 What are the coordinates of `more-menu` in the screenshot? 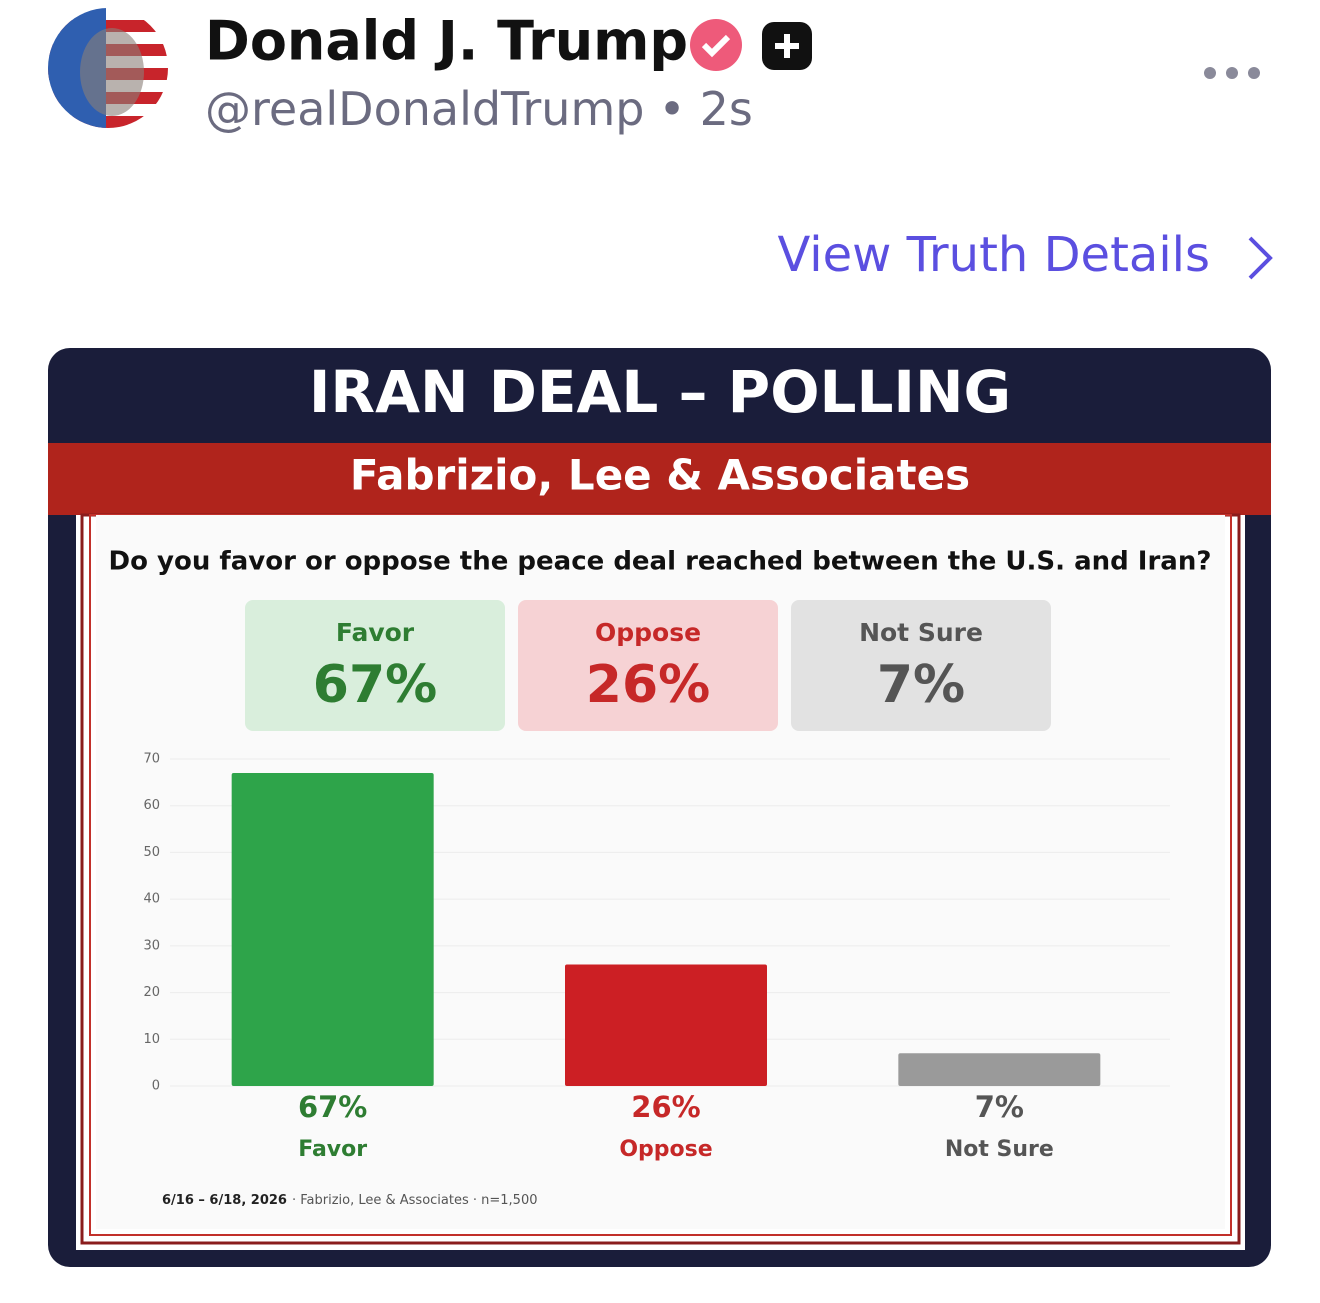 It's located at (1232, 73).